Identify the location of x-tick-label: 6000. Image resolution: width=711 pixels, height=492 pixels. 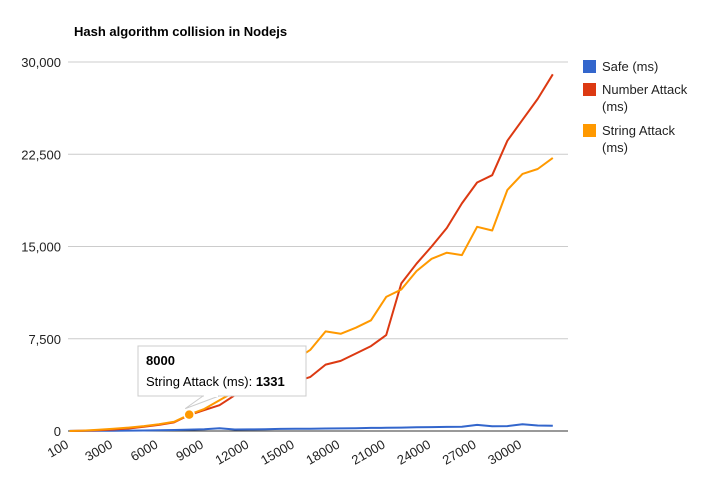
(144, 450).